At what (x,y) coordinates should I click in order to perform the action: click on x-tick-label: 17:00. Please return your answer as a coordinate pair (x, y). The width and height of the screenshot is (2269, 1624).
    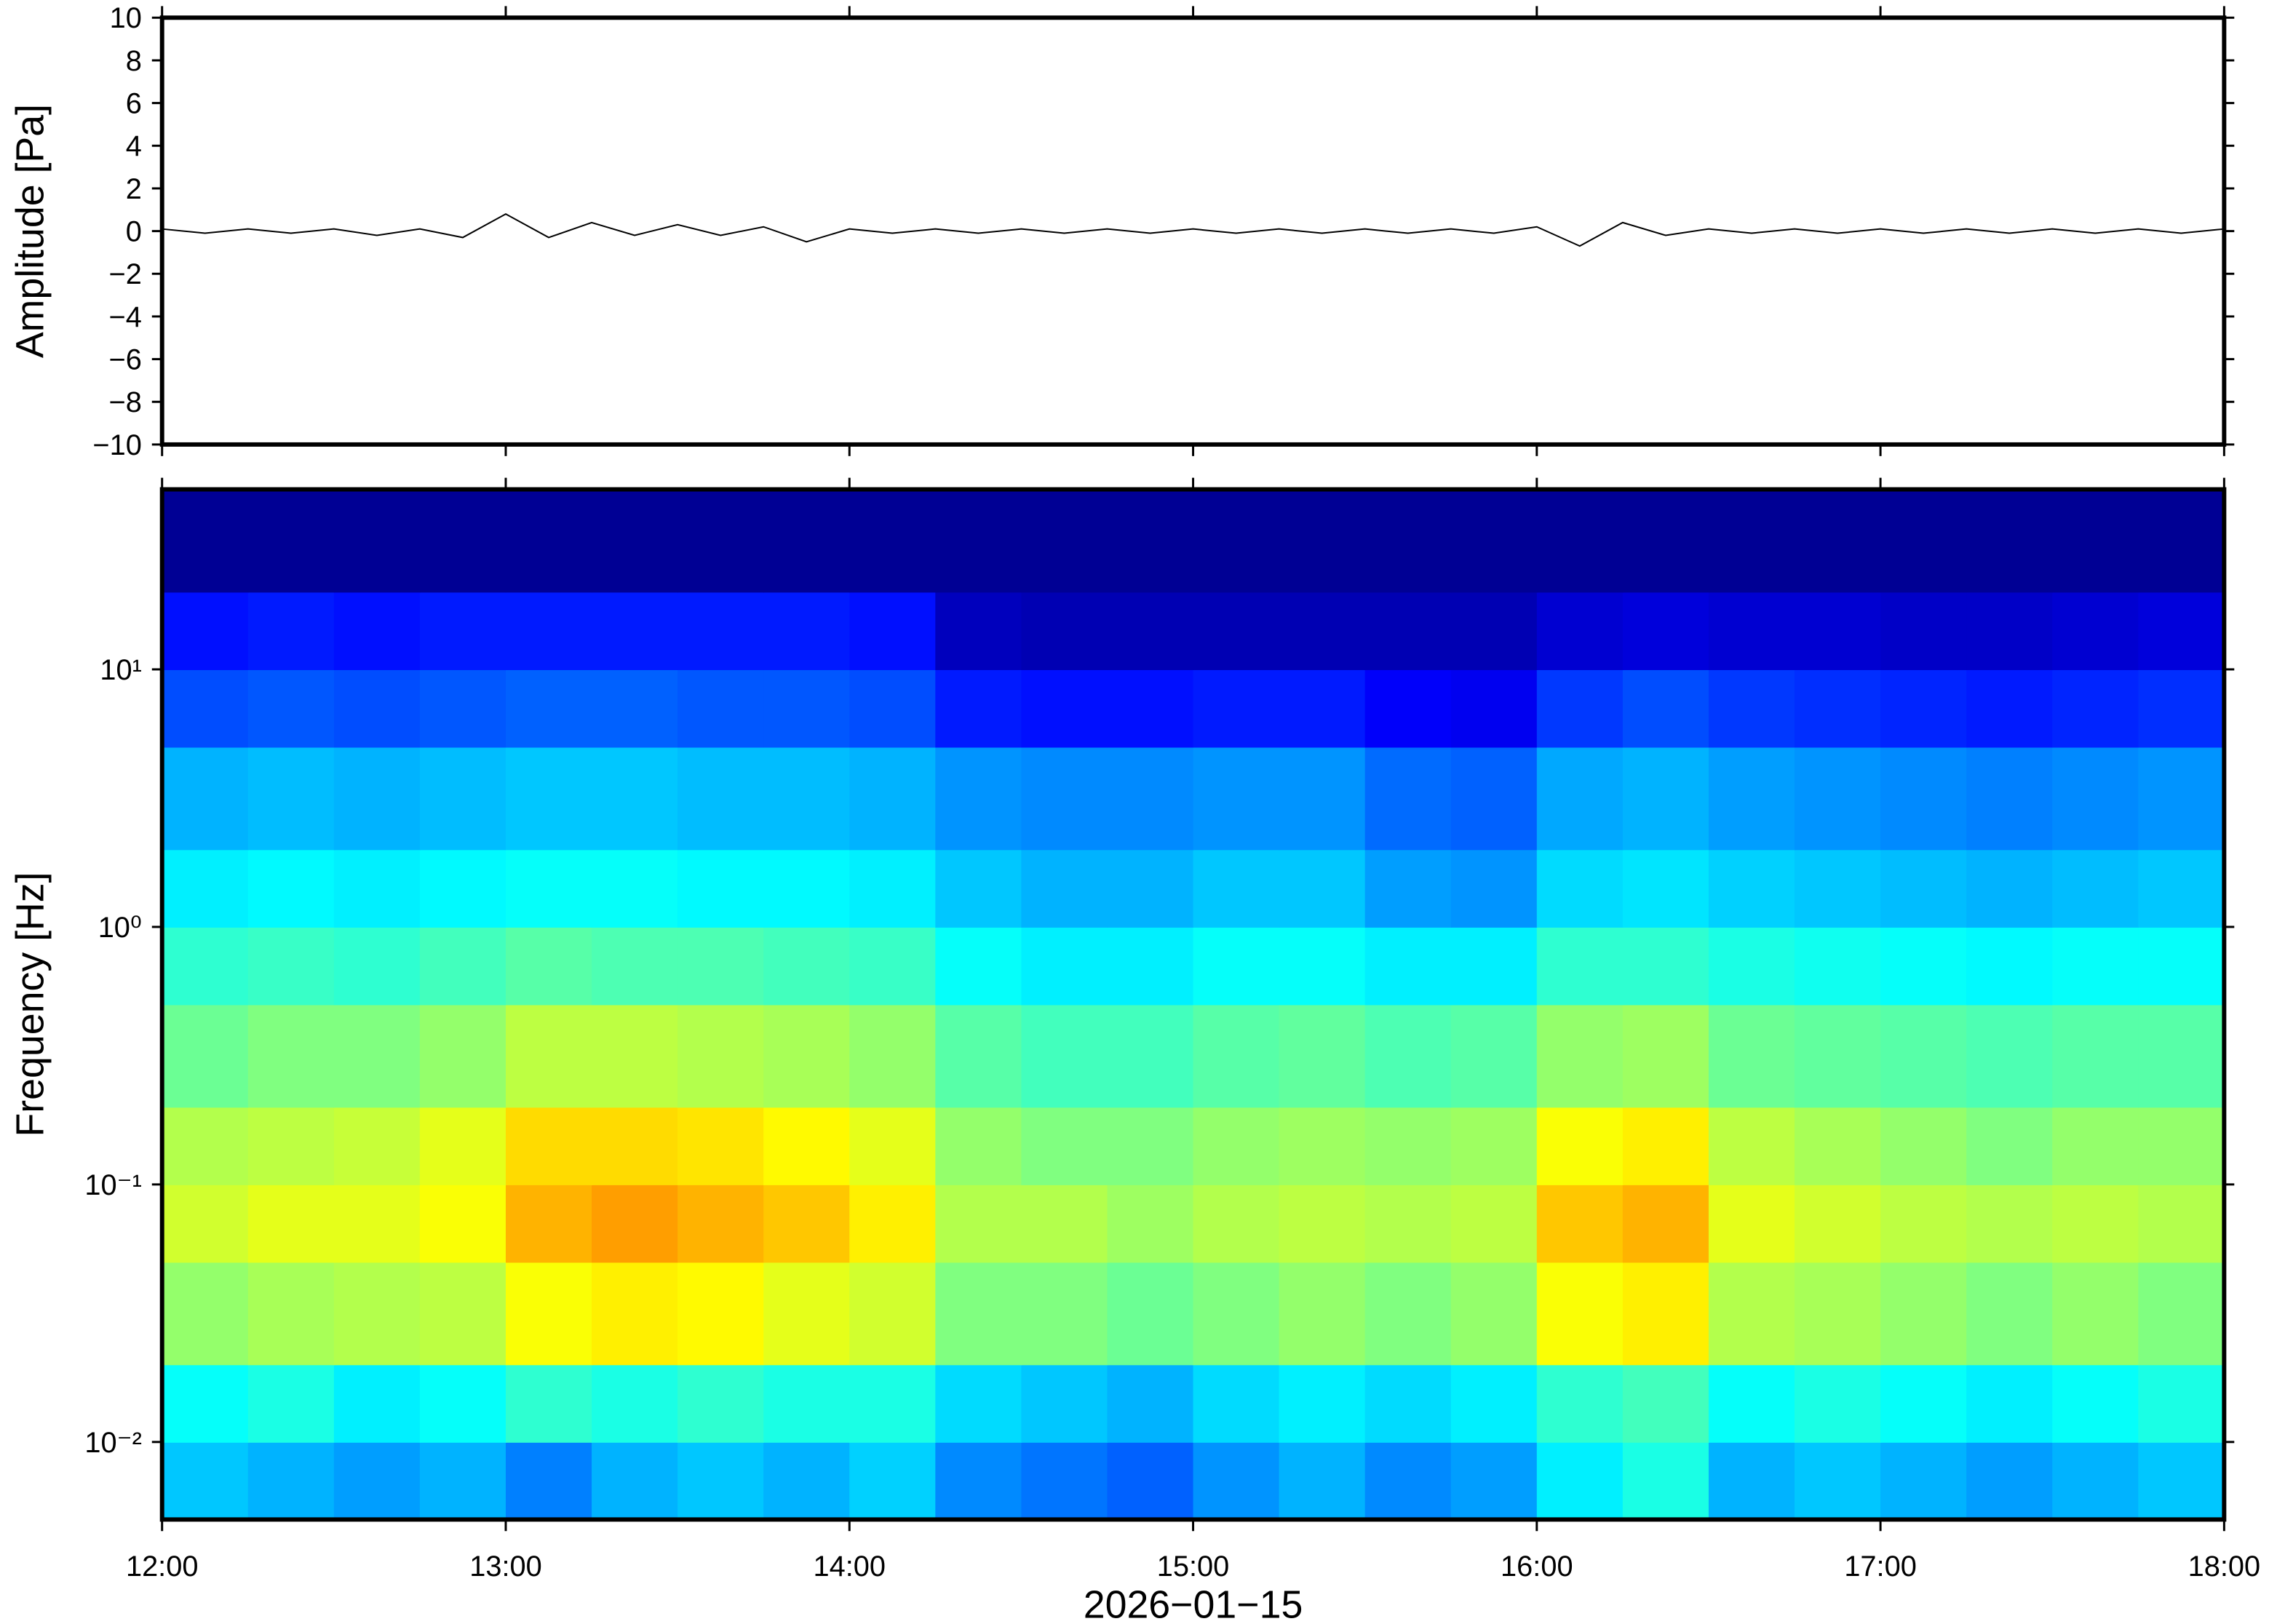
    Looking at the image, I should click on (1881, 1567).